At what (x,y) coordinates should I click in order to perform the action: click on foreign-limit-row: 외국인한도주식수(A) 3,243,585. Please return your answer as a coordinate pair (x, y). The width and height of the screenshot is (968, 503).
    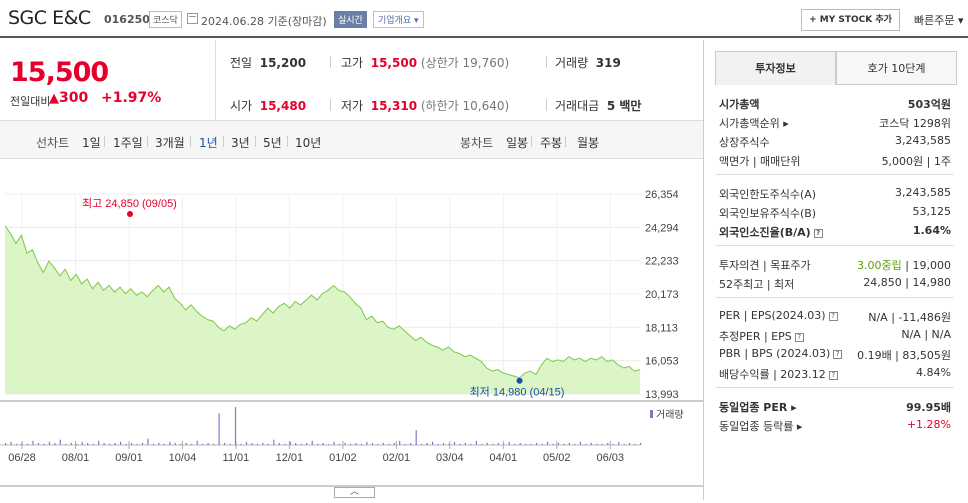
    Looking at the image, I should click on (835, 193).